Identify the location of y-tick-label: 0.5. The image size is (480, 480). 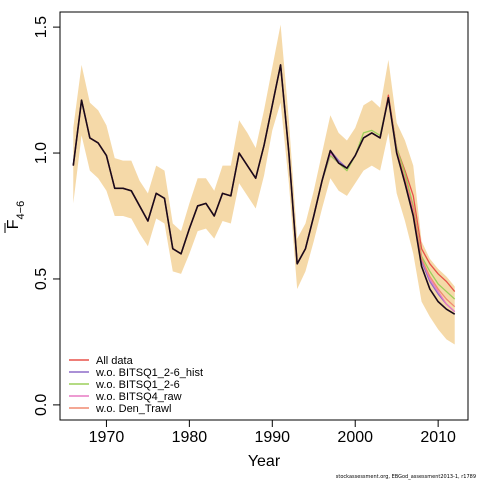
(41, 279).